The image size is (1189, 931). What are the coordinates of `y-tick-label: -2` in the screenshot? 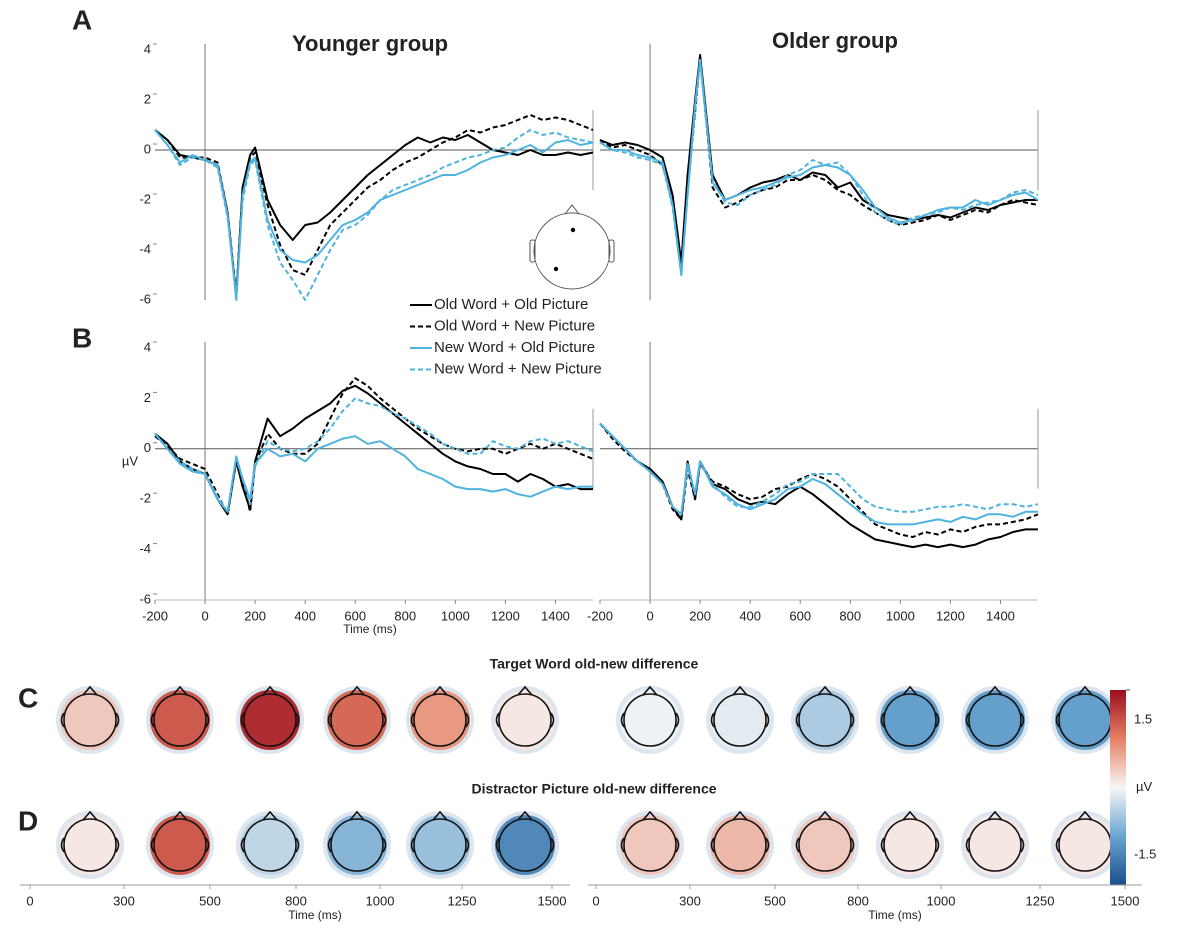 It's located at (145, 198).